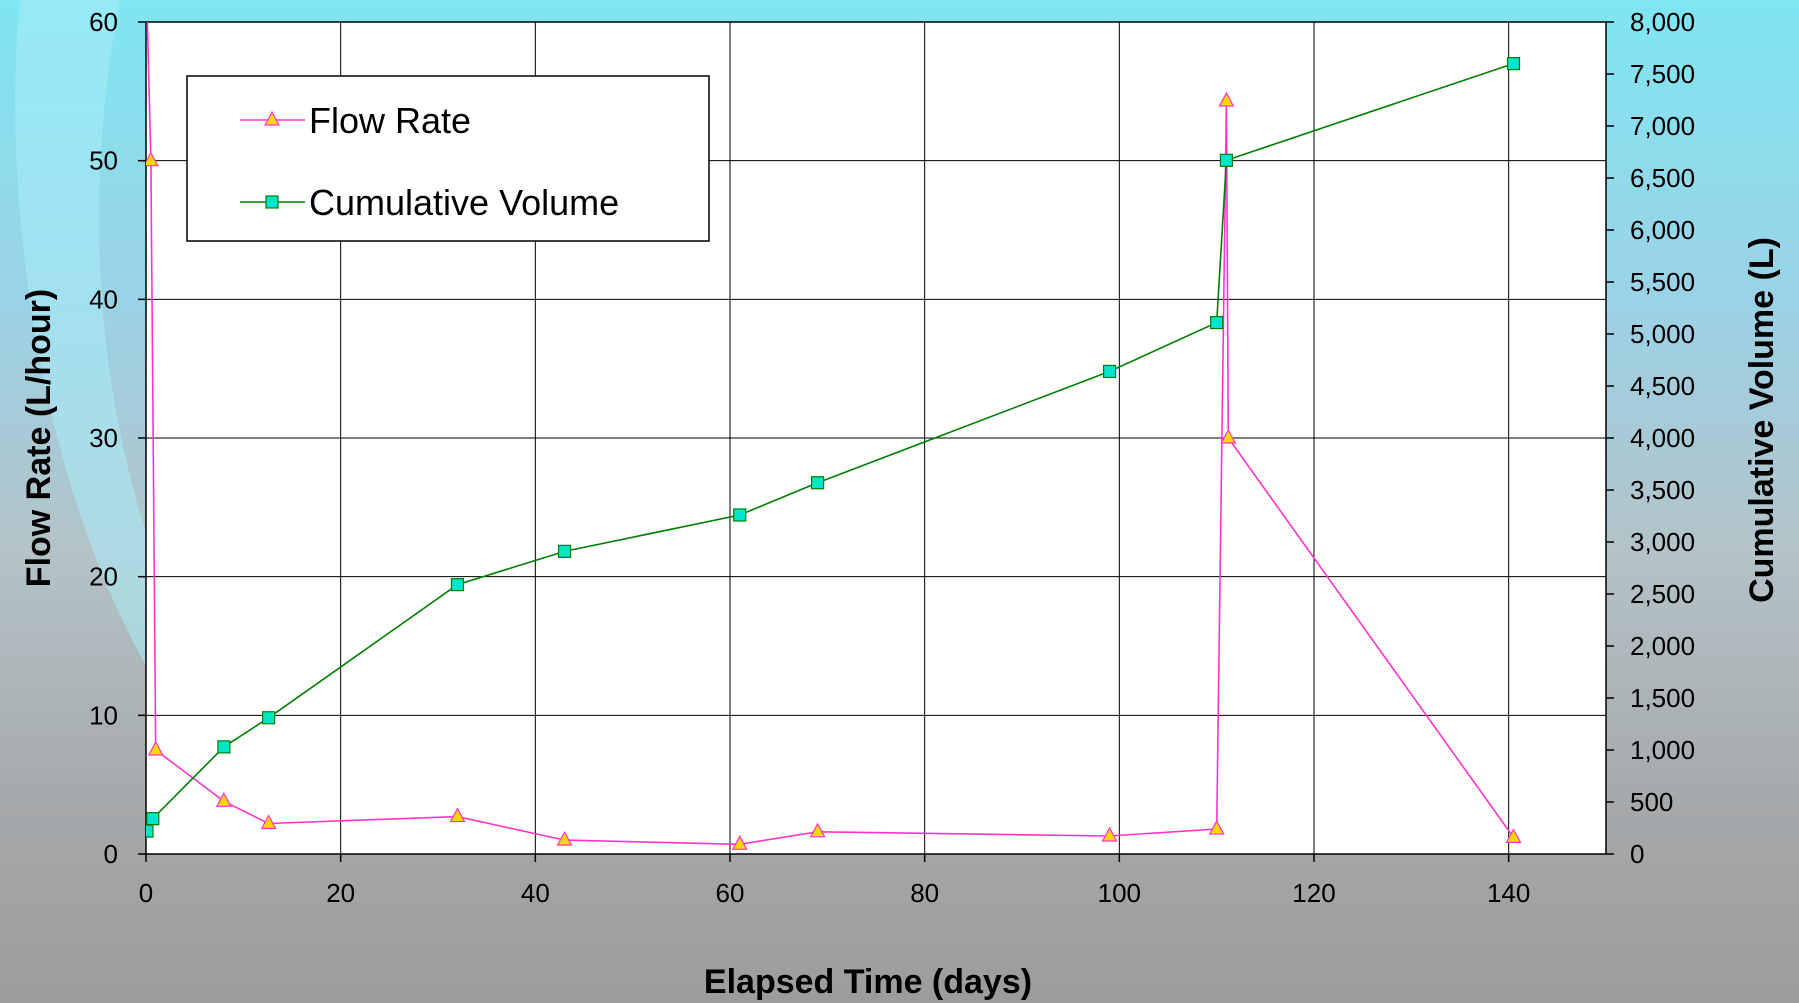 The width and height of the screenshot is (1799, 1003). What do you see at coordinates (103, 715) in the screenshot?
I see `y-left-tick-label-1: 10` at bounding box center [103, 715].